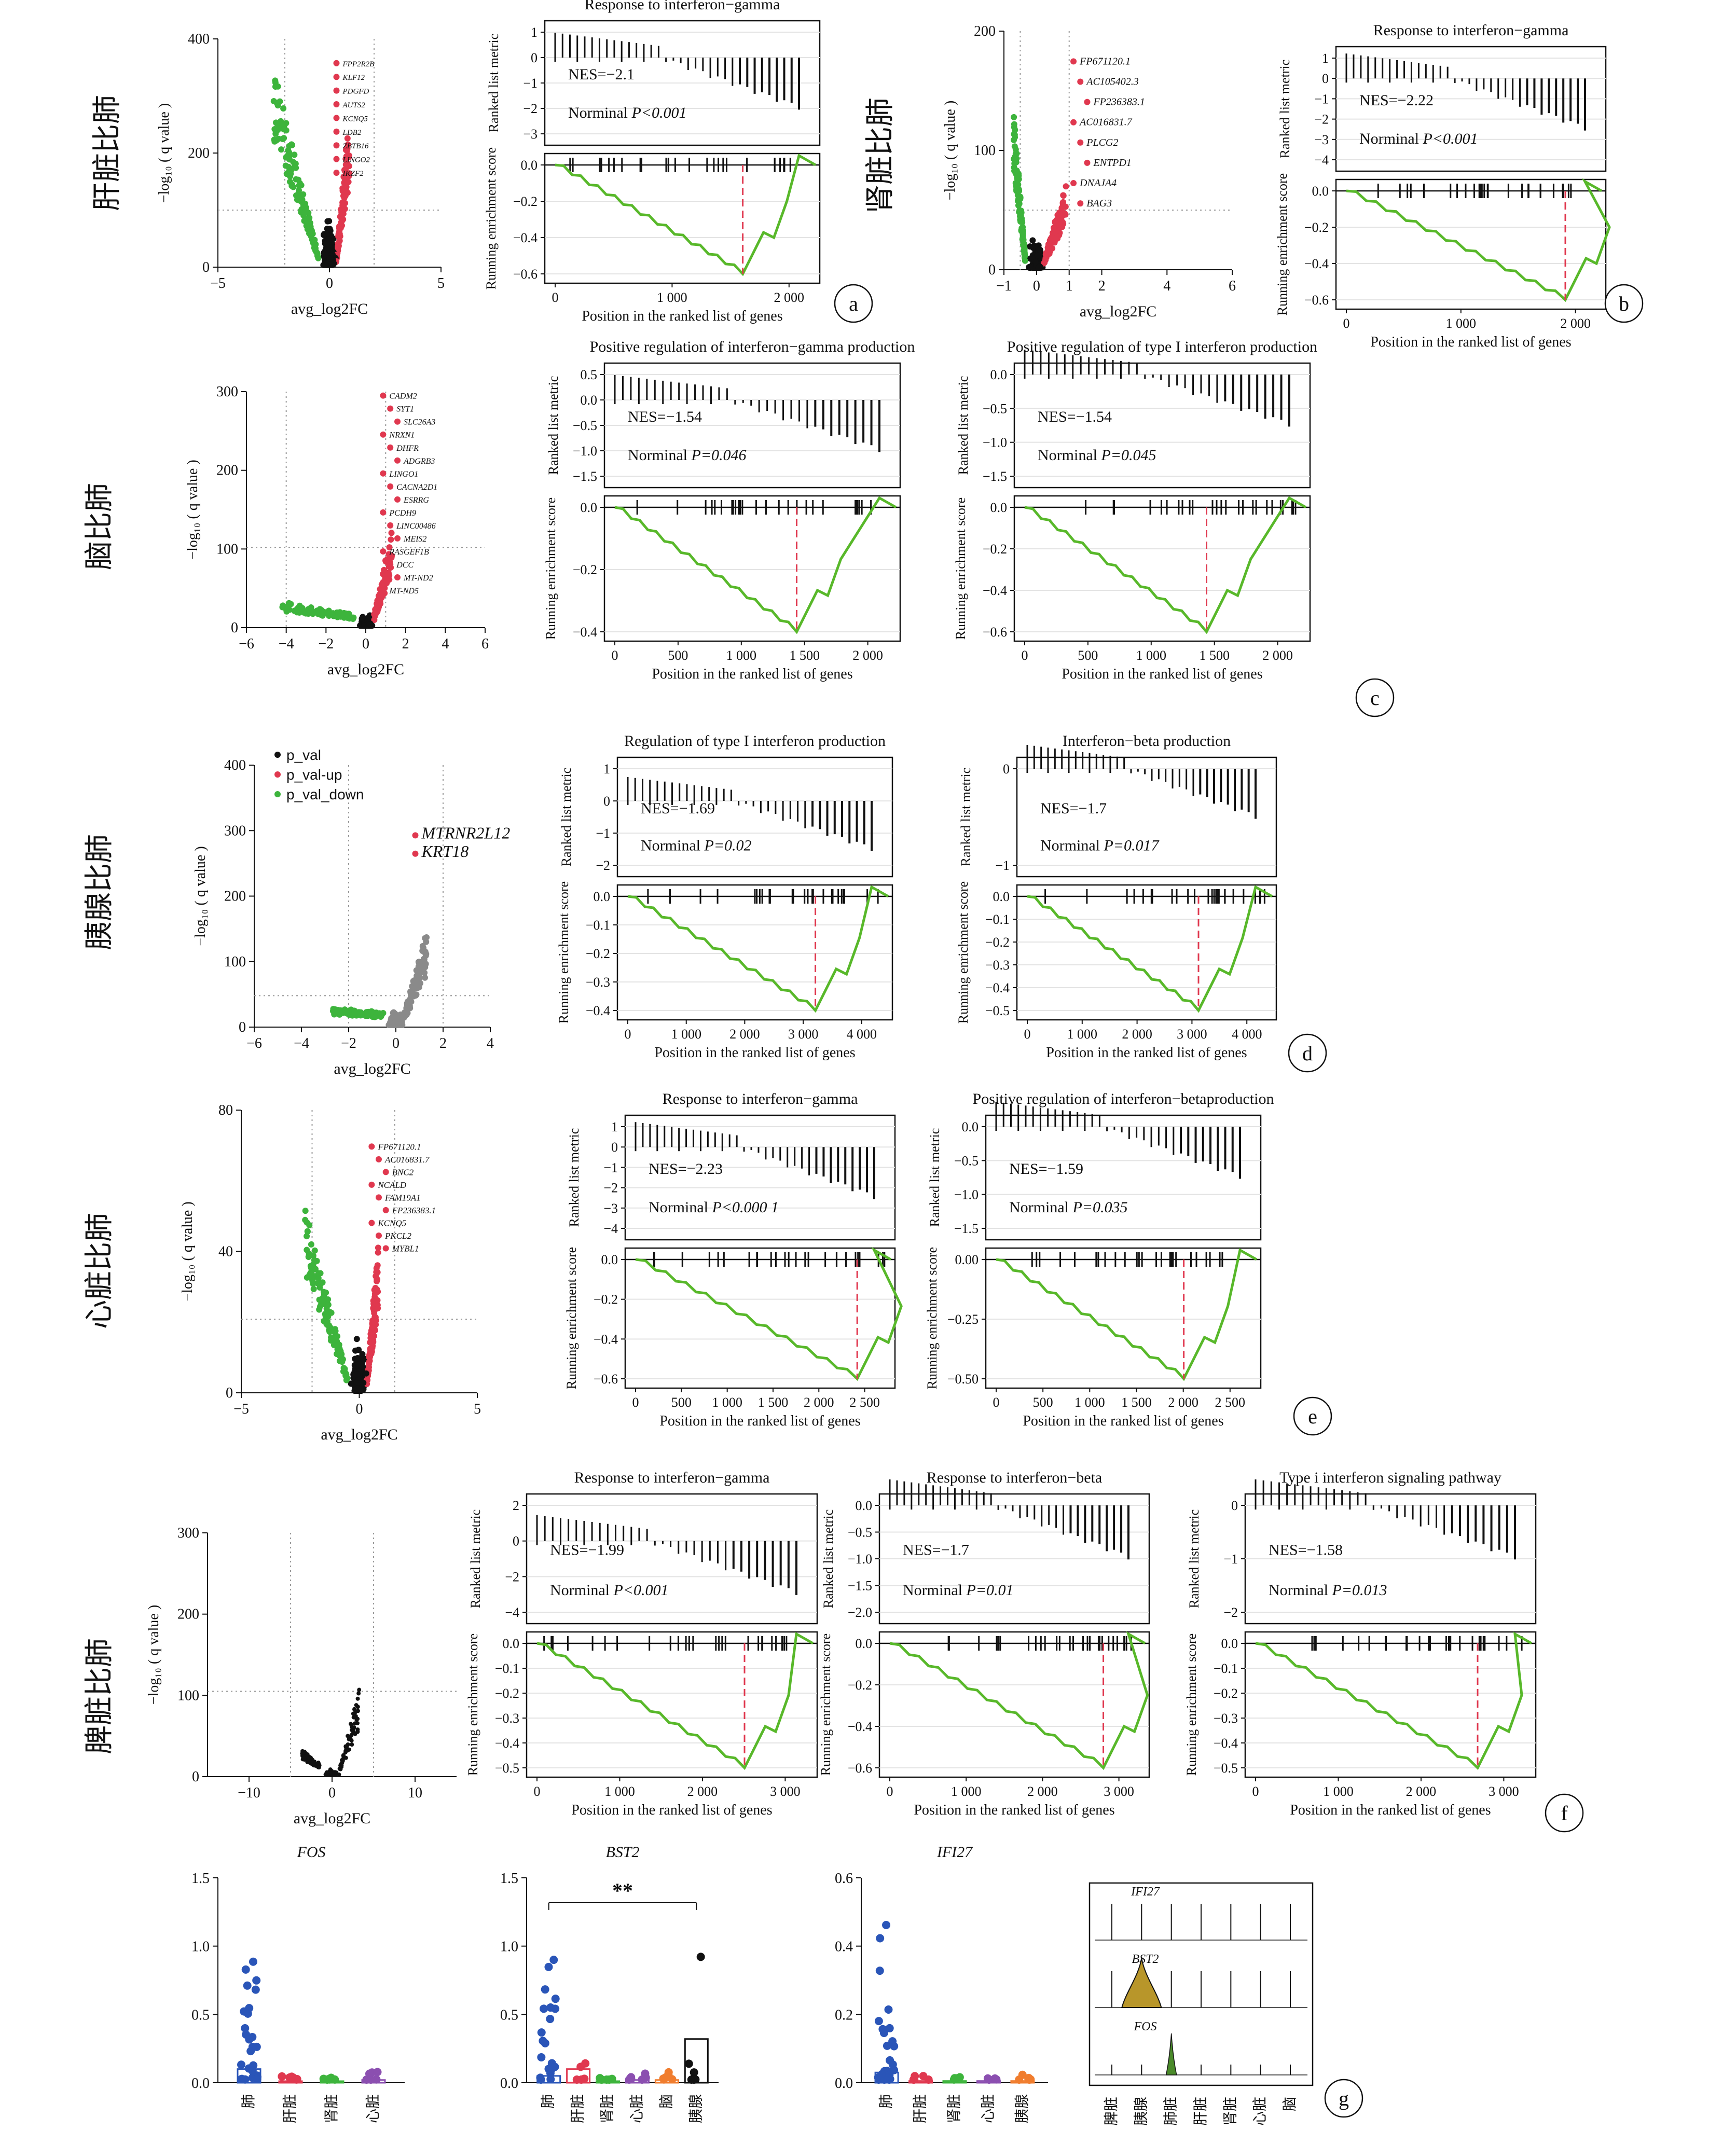  Describe the element at coordinates (1283, 244) in the screenshot. I see `y-axis-label: Running enrichment score` at that location.